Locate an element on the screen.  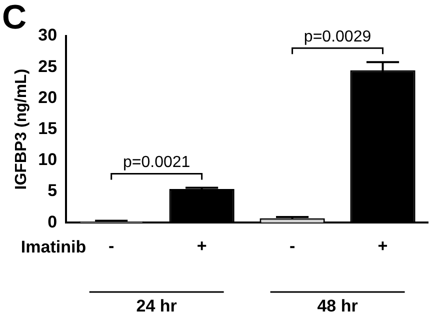
y-axis-title: IGFBP3 (ng/mL) is located at coordinates (21, 129).